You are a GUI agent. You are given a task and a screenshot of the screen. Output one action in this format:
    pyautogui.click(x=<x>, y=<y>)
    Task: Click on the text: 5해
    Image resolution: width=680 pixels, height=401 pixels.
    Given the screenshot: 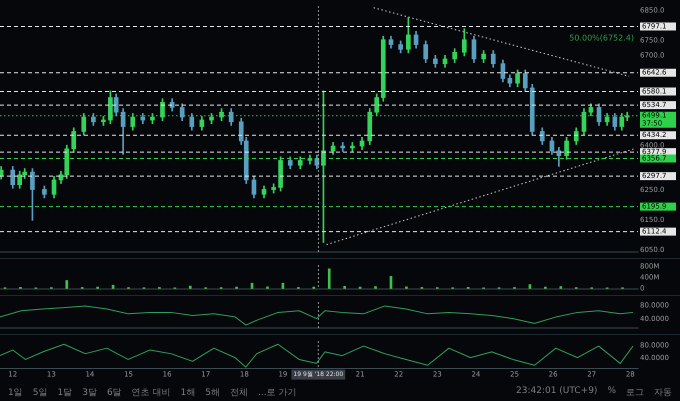 What is the action you would take?
    pyautogui.click(x=212, y=393)
    